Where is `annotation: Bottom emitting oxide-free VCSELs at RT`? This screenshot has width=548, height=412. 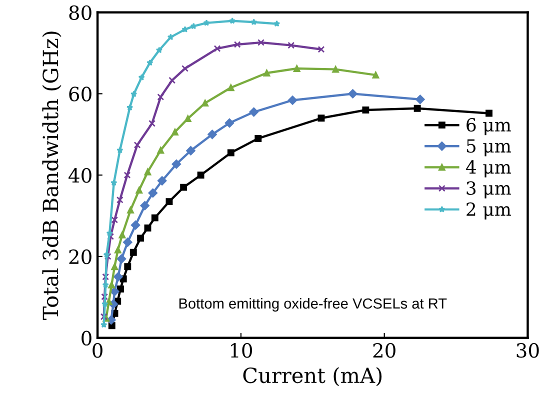 annotation: Bottom emitting oxide-free VCSELs at RT is located at coordinates (313, 305).